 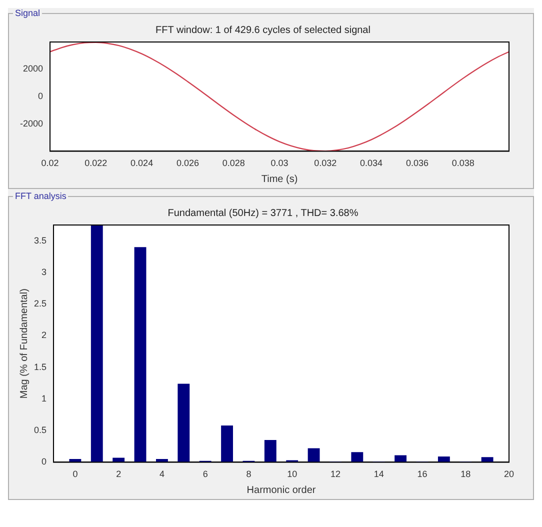 I want to click on x-tick-label: 18, so click(x=465, y=474).